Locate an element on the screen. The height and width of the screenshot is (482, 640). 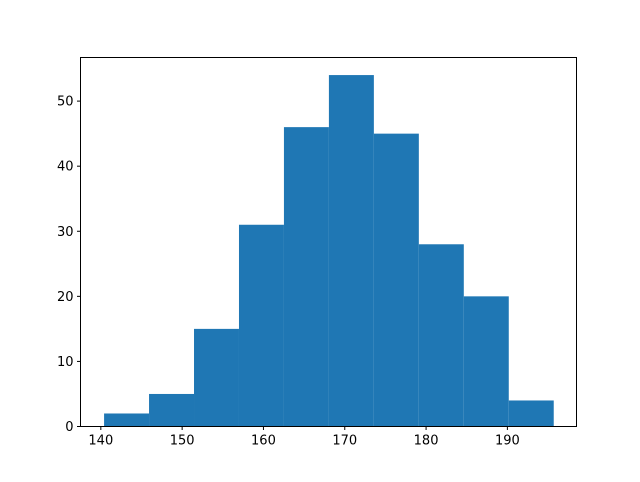
x-tick-label: 180 is located at coordinates (426, 441).